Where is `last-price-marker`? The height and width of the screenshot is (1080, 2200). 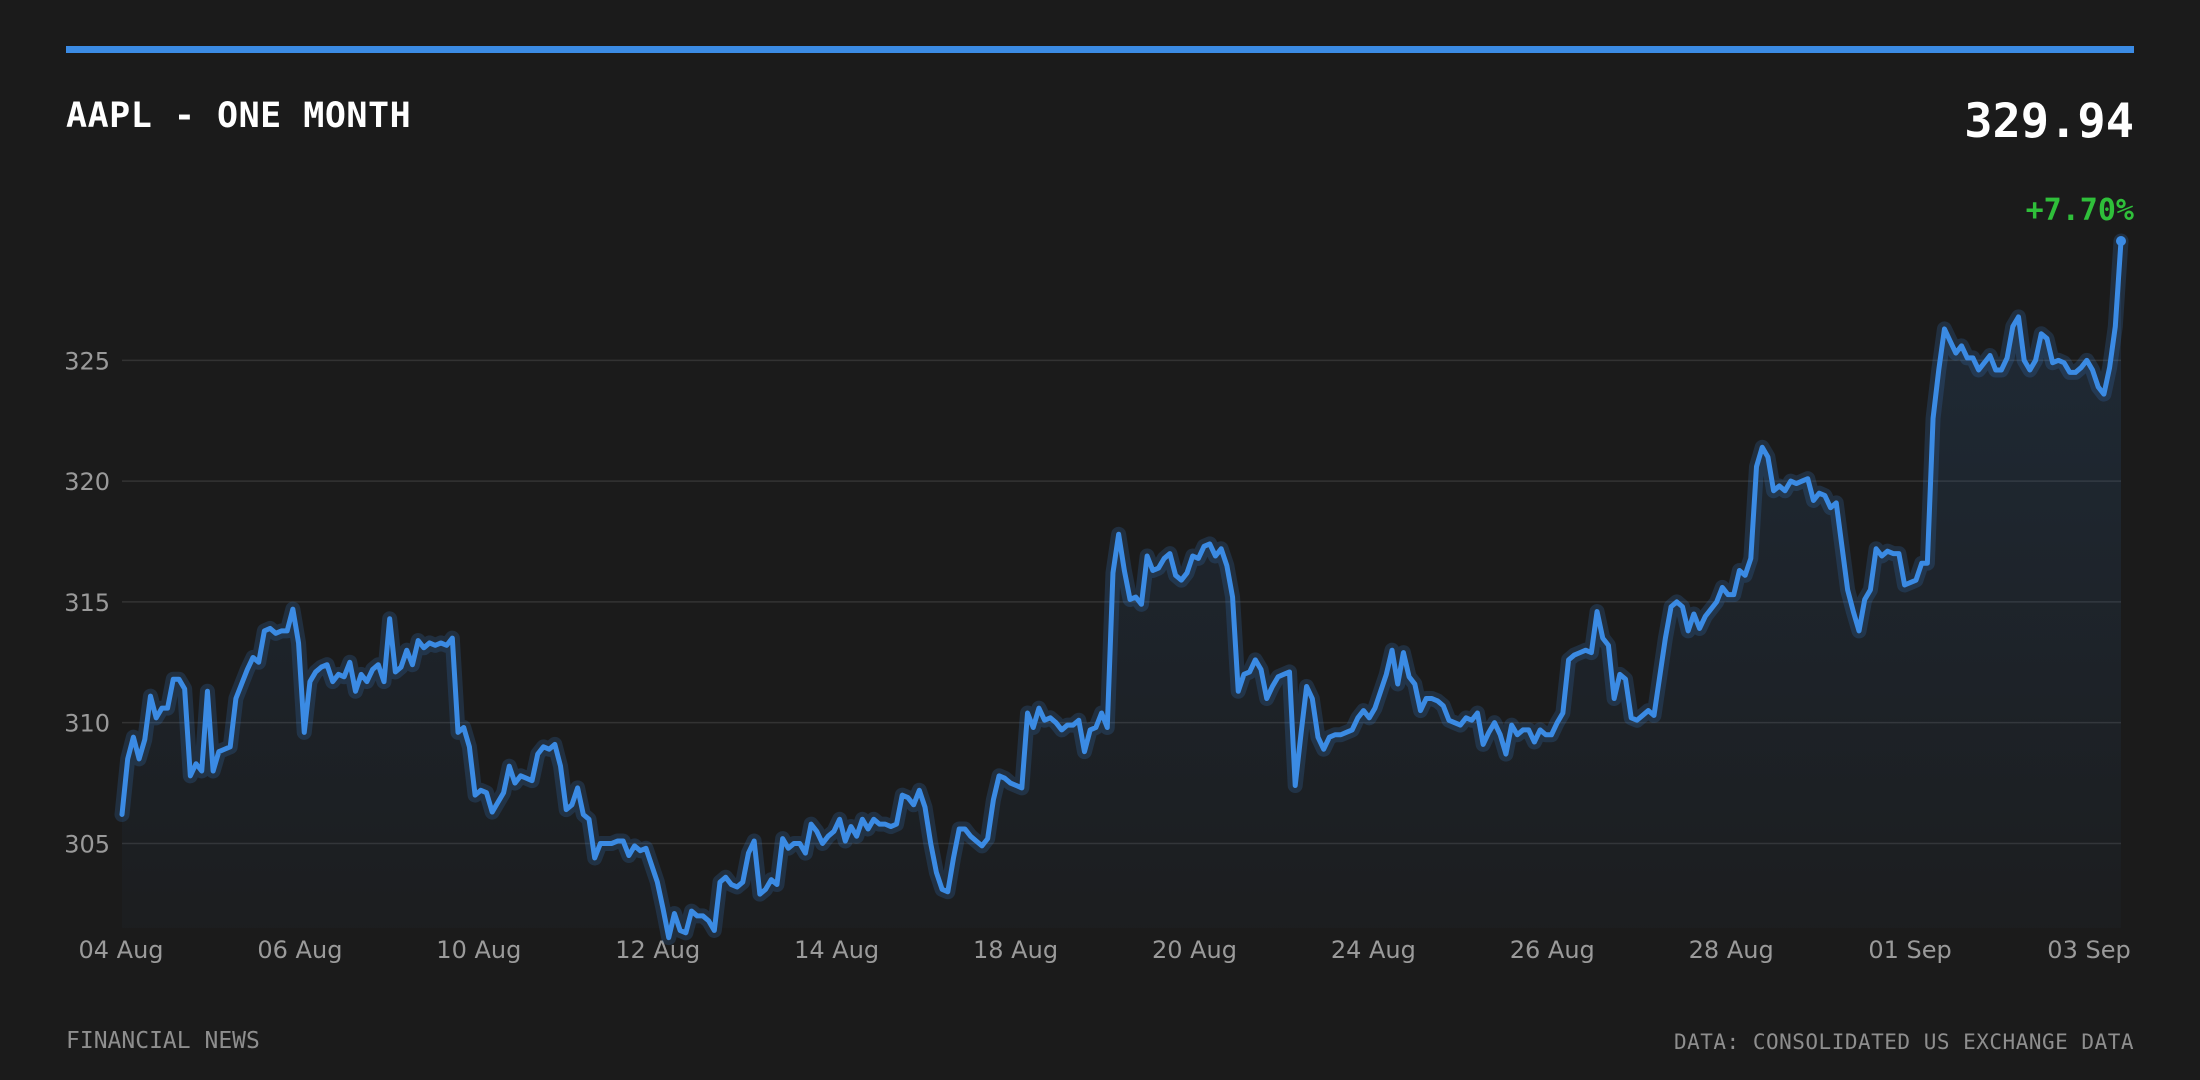 last-price-marker is located at coordinates (2121, 241).